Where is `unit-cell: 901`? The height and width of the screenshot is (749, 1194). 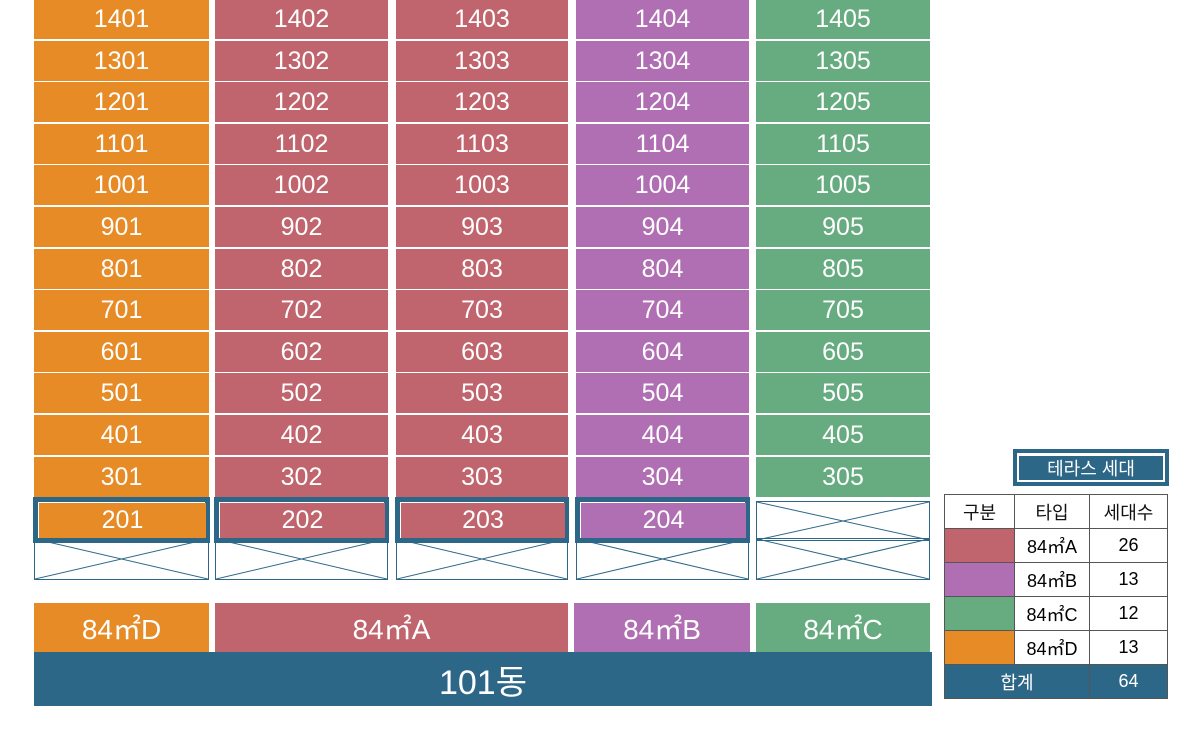 unit-cell: 901 is located at coordinates (121, 227).